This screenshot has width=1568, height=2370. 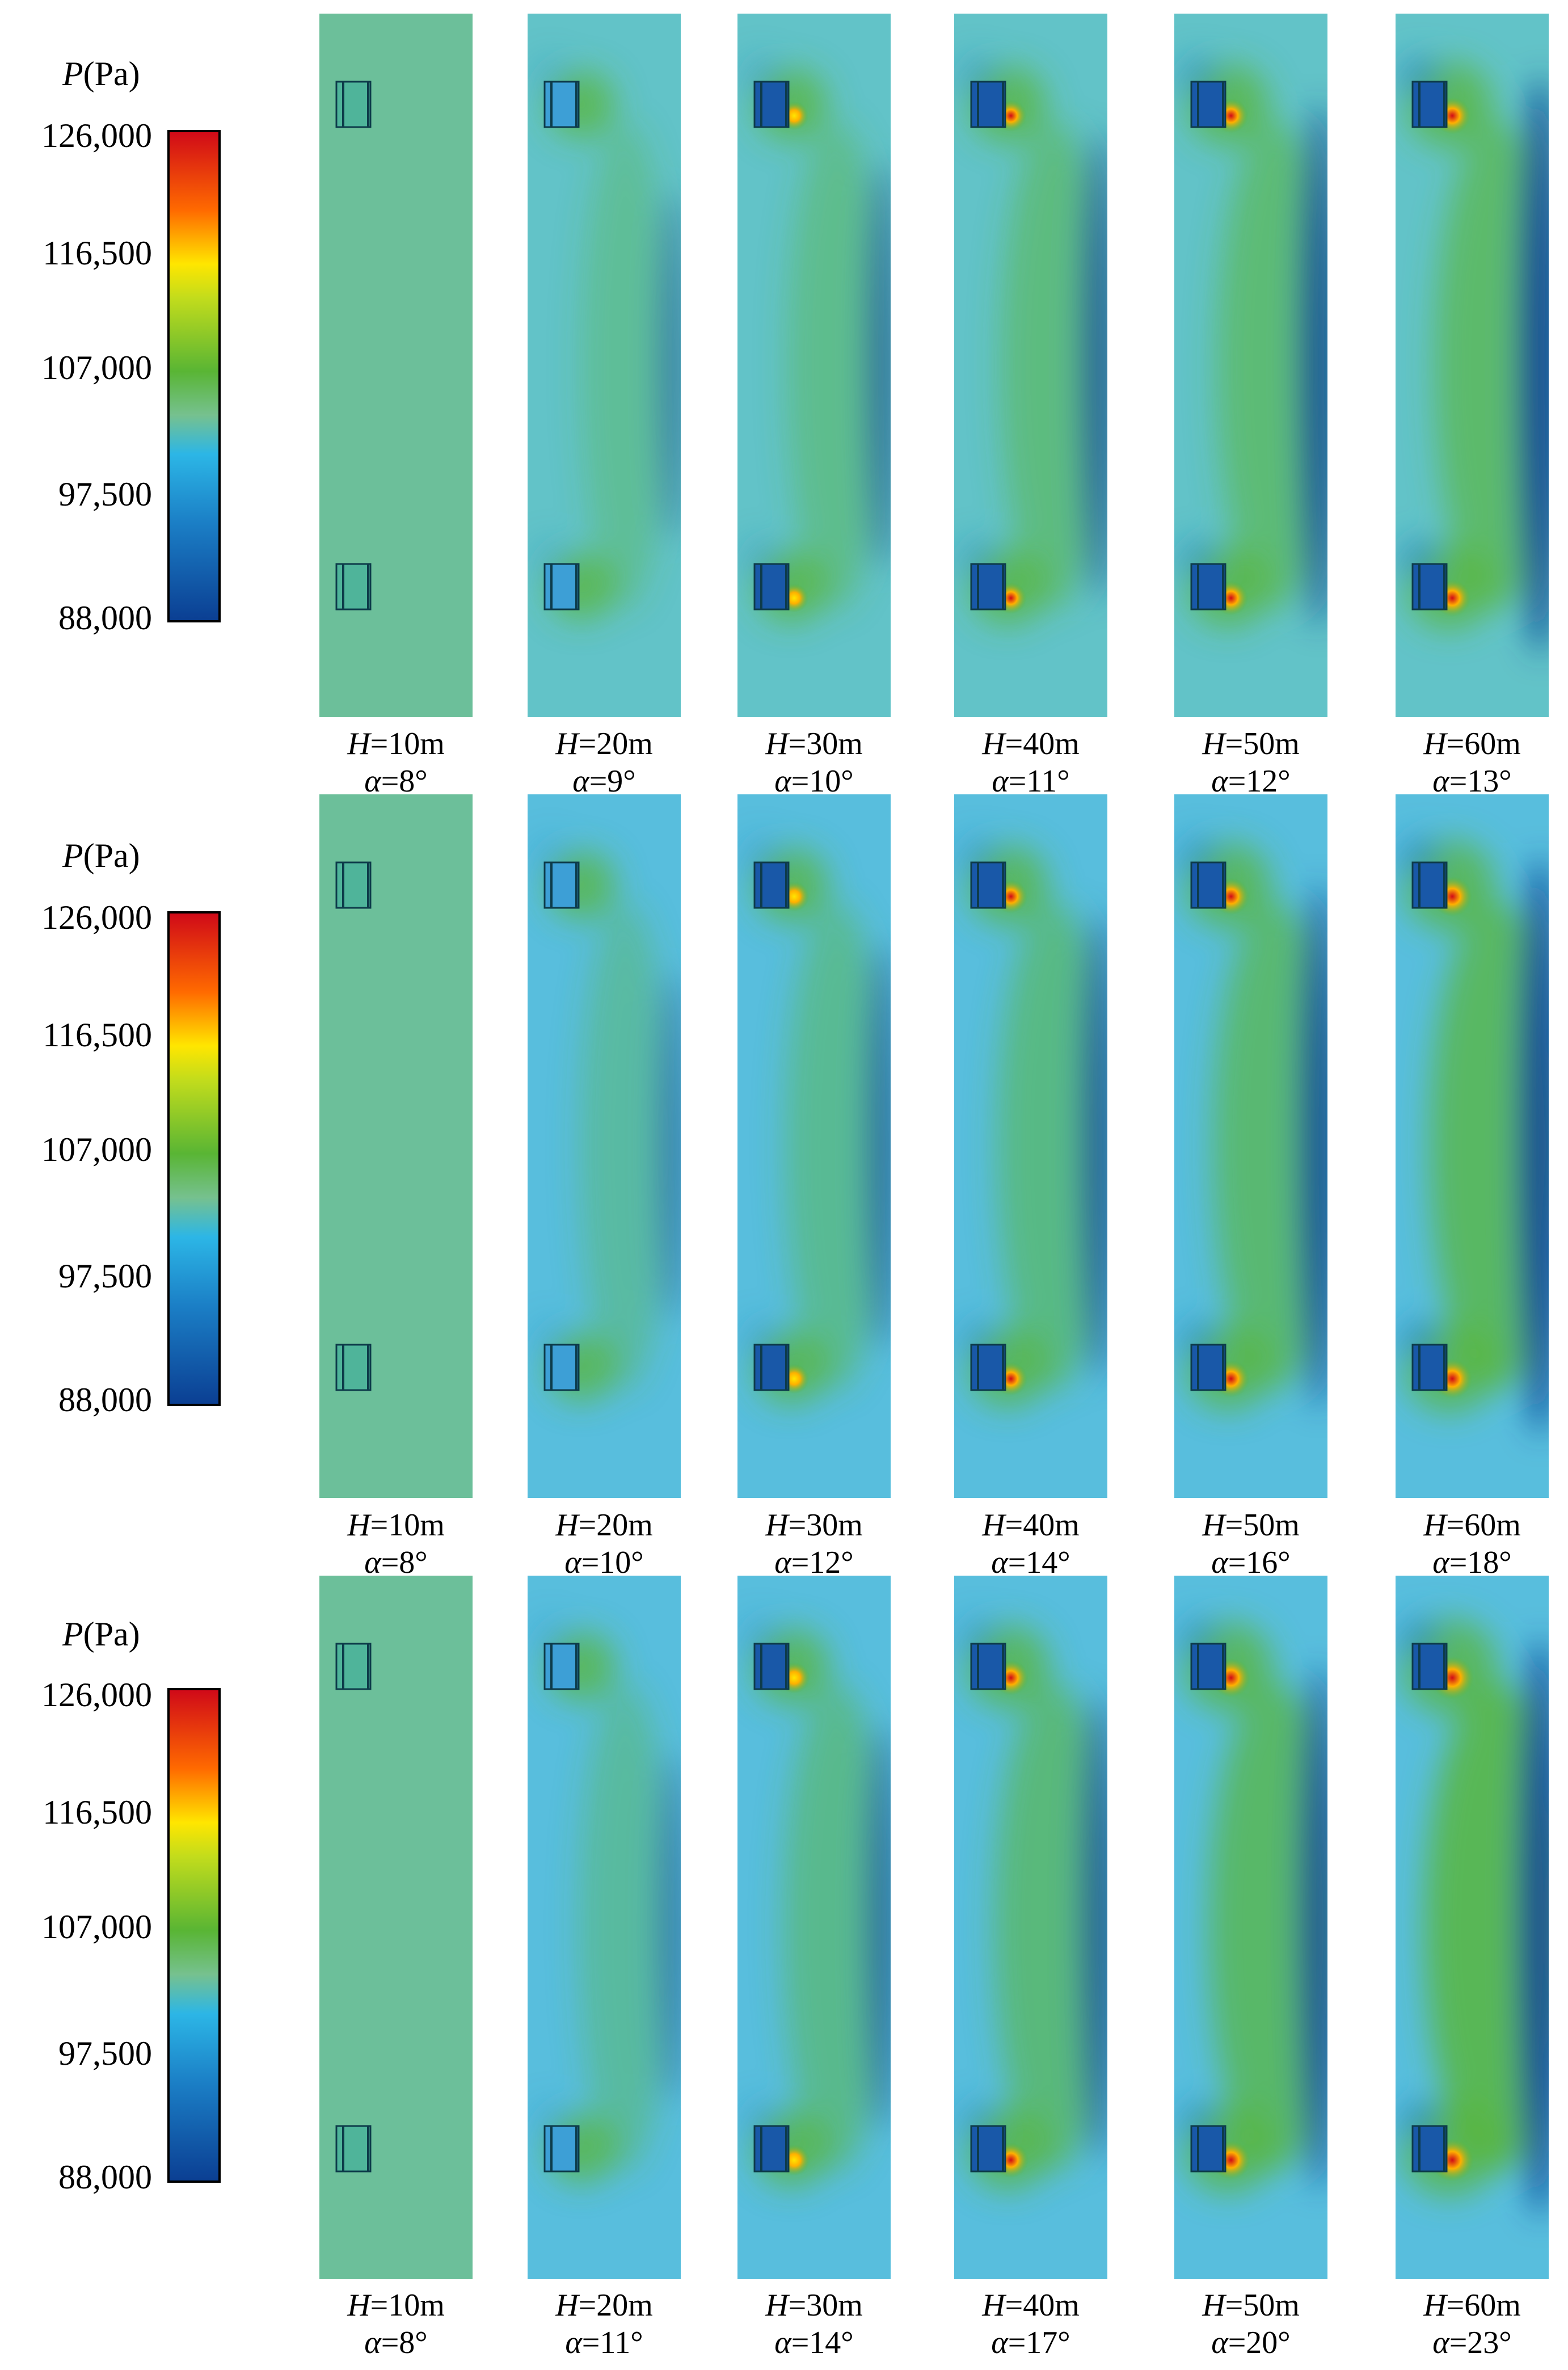 I want to click on panel-caption: H=60m α=18°, so click(x=1472, y=1543).